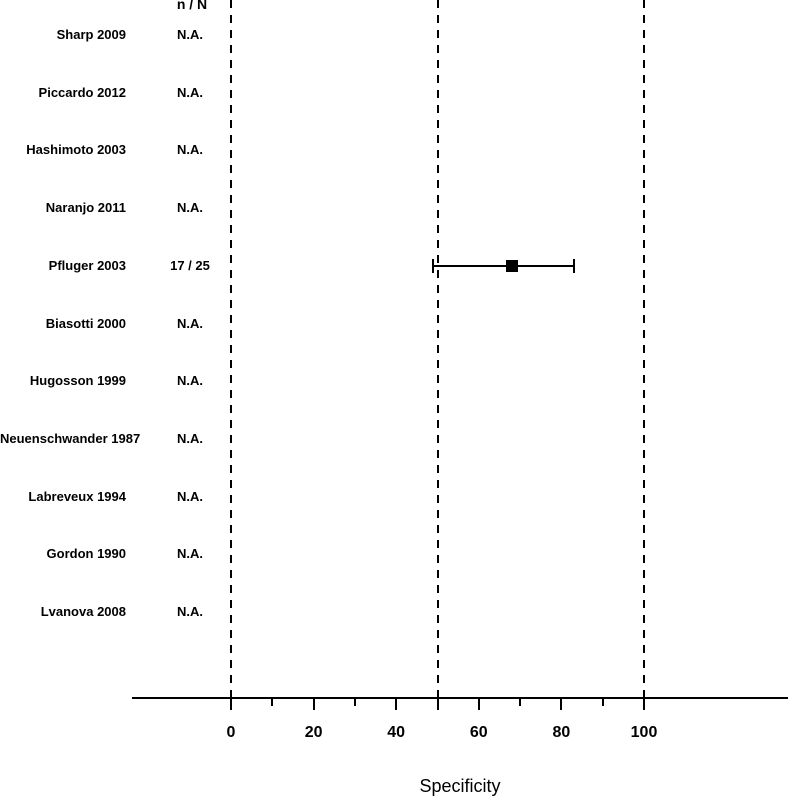  Describe the element at coordinates (70, 438) in the screenshot. I see `study-label: Neuenschwander 1987` at that location.